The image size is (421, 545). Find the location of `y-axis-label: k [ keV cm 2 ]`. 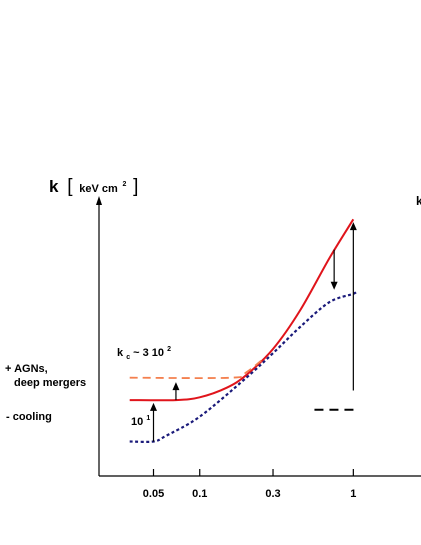

y-axis-label: k [ keV cm 2 ] is located at coordinates (93, 184).